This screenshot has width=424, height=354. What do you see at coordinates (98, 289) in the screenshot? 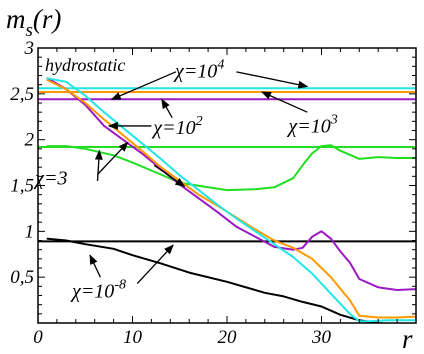
I see `annotation-label-chi-1e-8: χ=10-8` at bounding box center [98, 289].